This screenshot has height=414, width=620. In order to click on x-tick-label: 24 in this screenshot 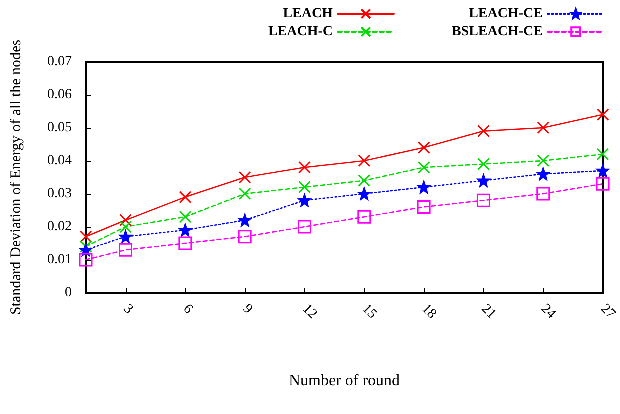, I will do `click(548, 312)`.